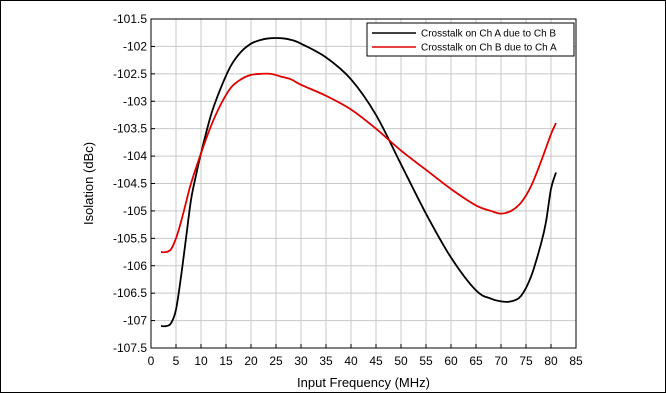  Describe the element at coordinates (201, 361) in the screenshot. I see `x-tick-label: 10` at that location.